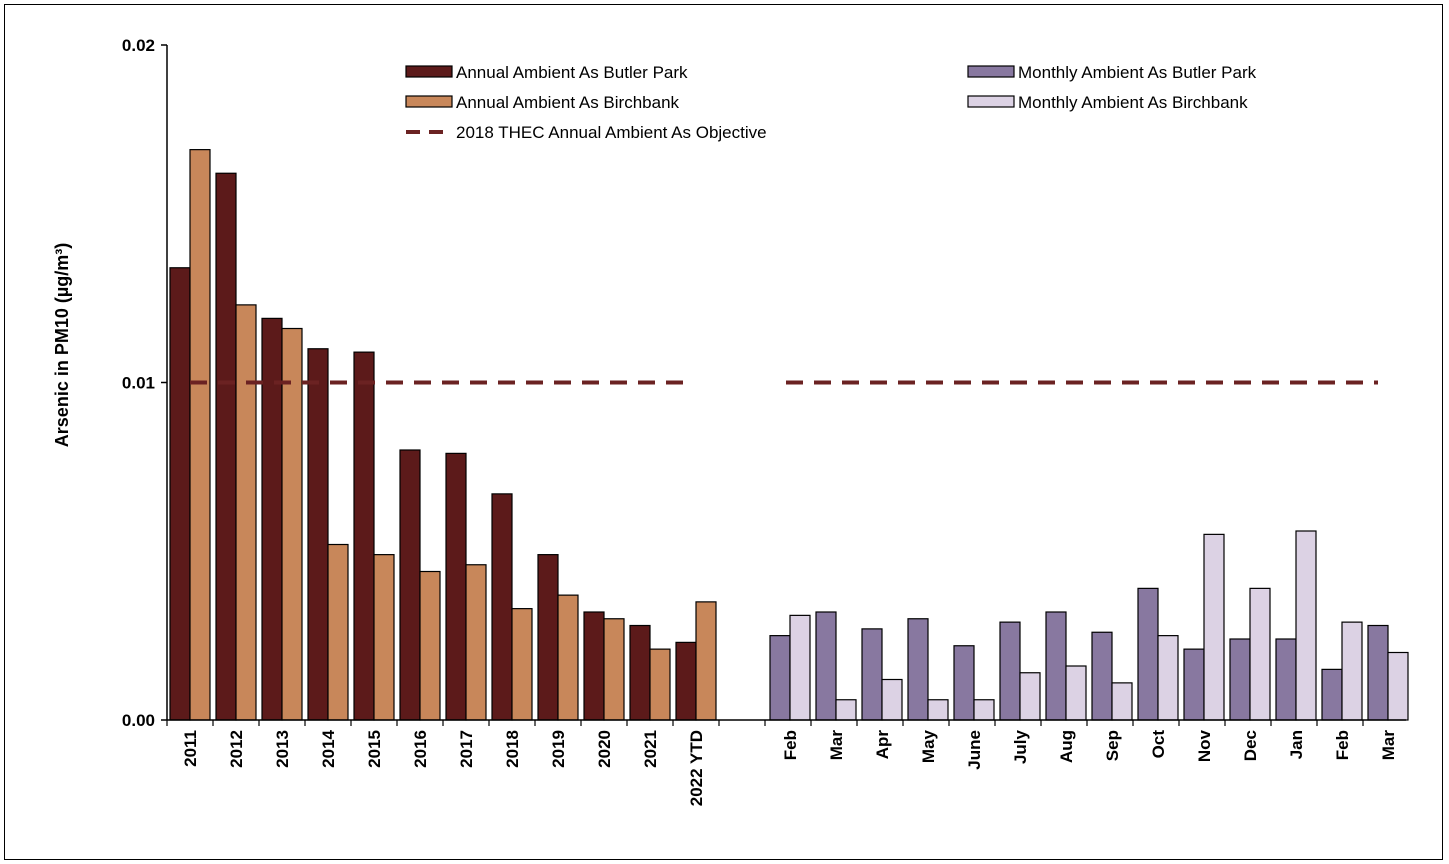 The image size is (1449, 864). I want to click on legend-annual-butler-label: Annual Ambient As Butler Park, so click(572, 72).